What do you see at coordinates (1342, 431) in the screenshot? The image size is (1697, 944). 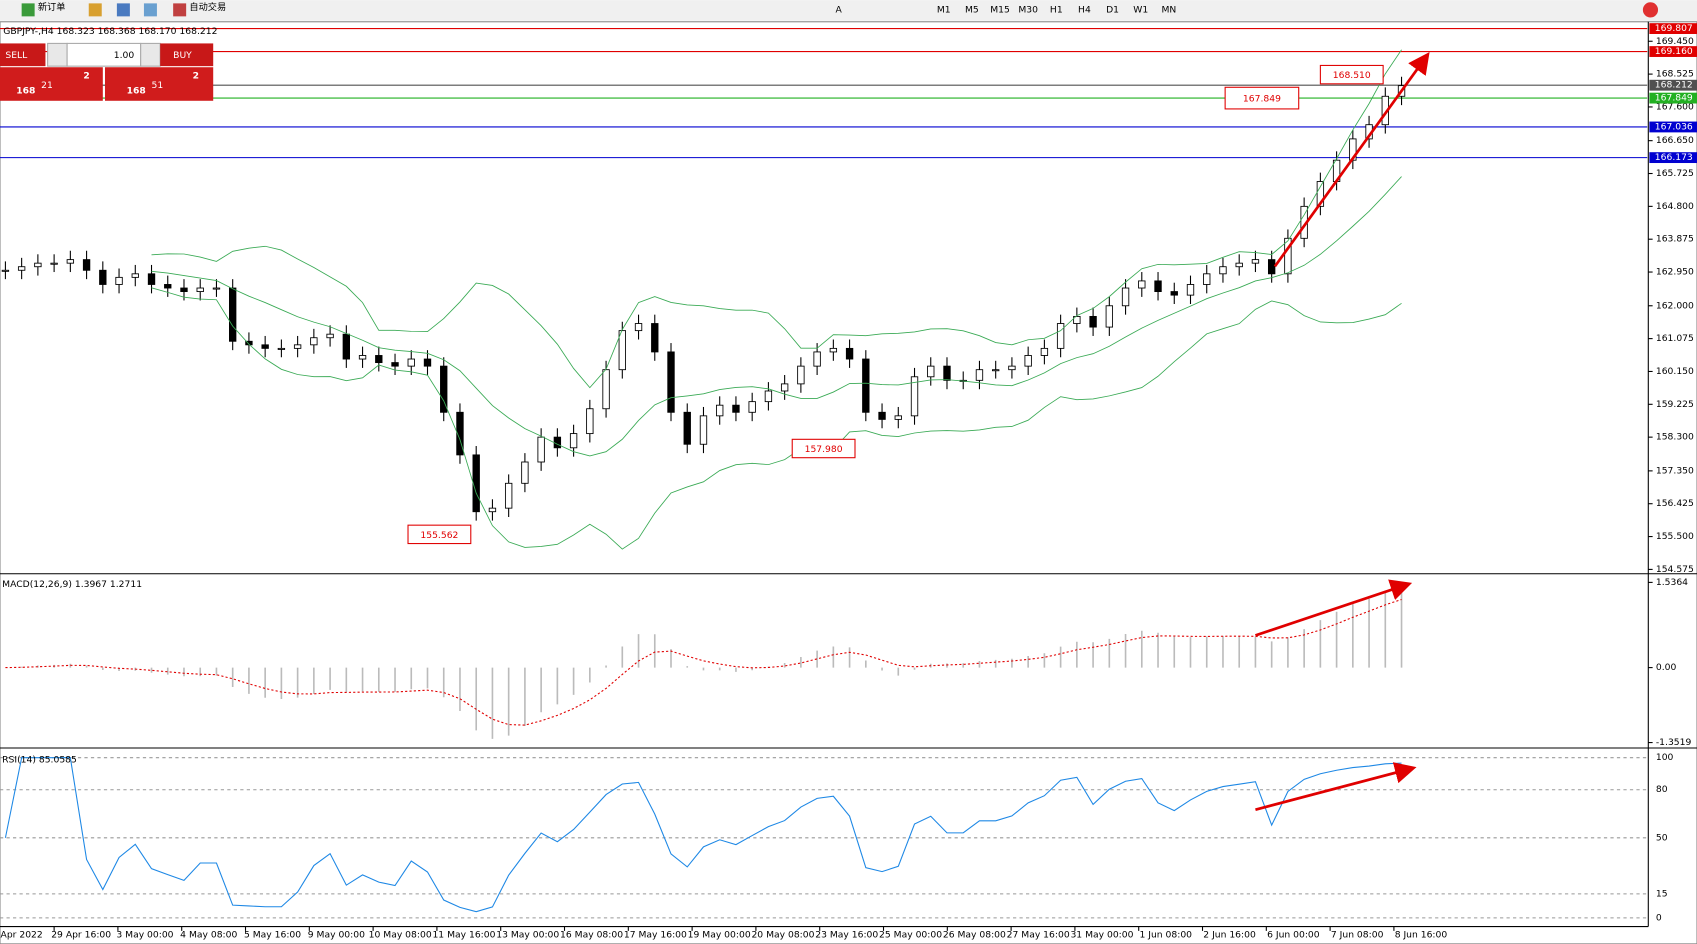 I see `overlay` at bounding box center [1342, 431].